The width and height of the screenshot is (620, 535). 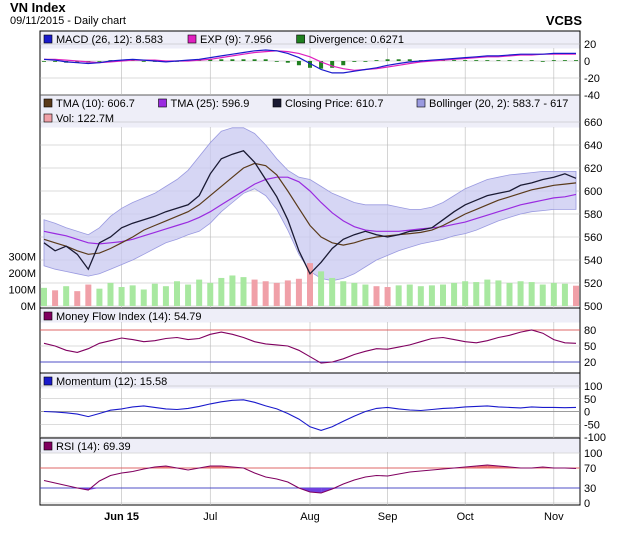 What do you see at coordinates (465, 517) in the screenshot?
I see `x-tick-label: Oct` at bounding box center [465, 517].